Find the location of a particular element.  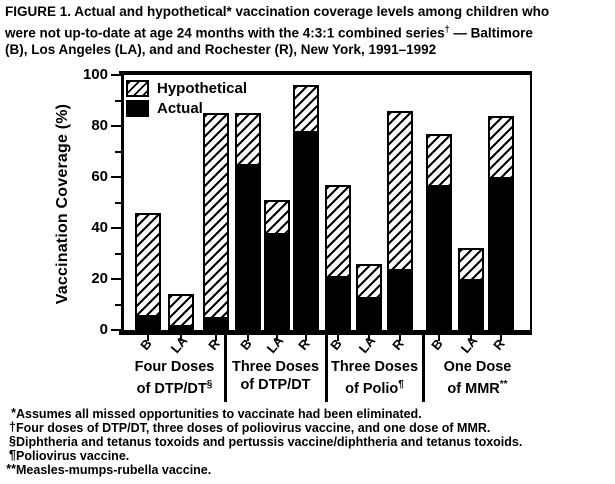

footnote-marker: ** is located at coordinates (11, 469).